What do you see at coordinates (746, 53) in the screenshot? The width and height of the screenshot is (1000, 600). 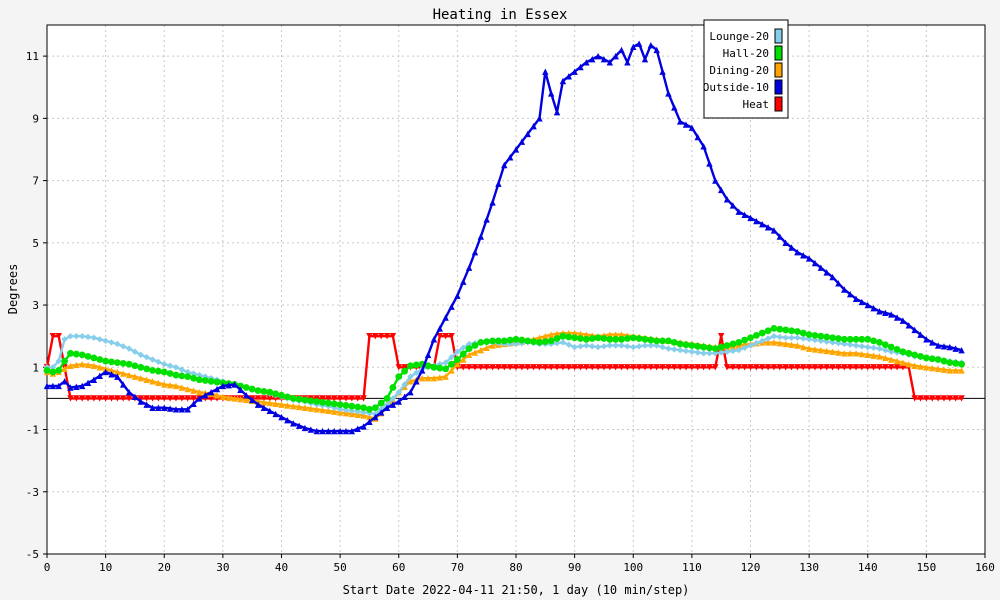 I see `legend-label: Hall-20` at bounding box center [746, 53].